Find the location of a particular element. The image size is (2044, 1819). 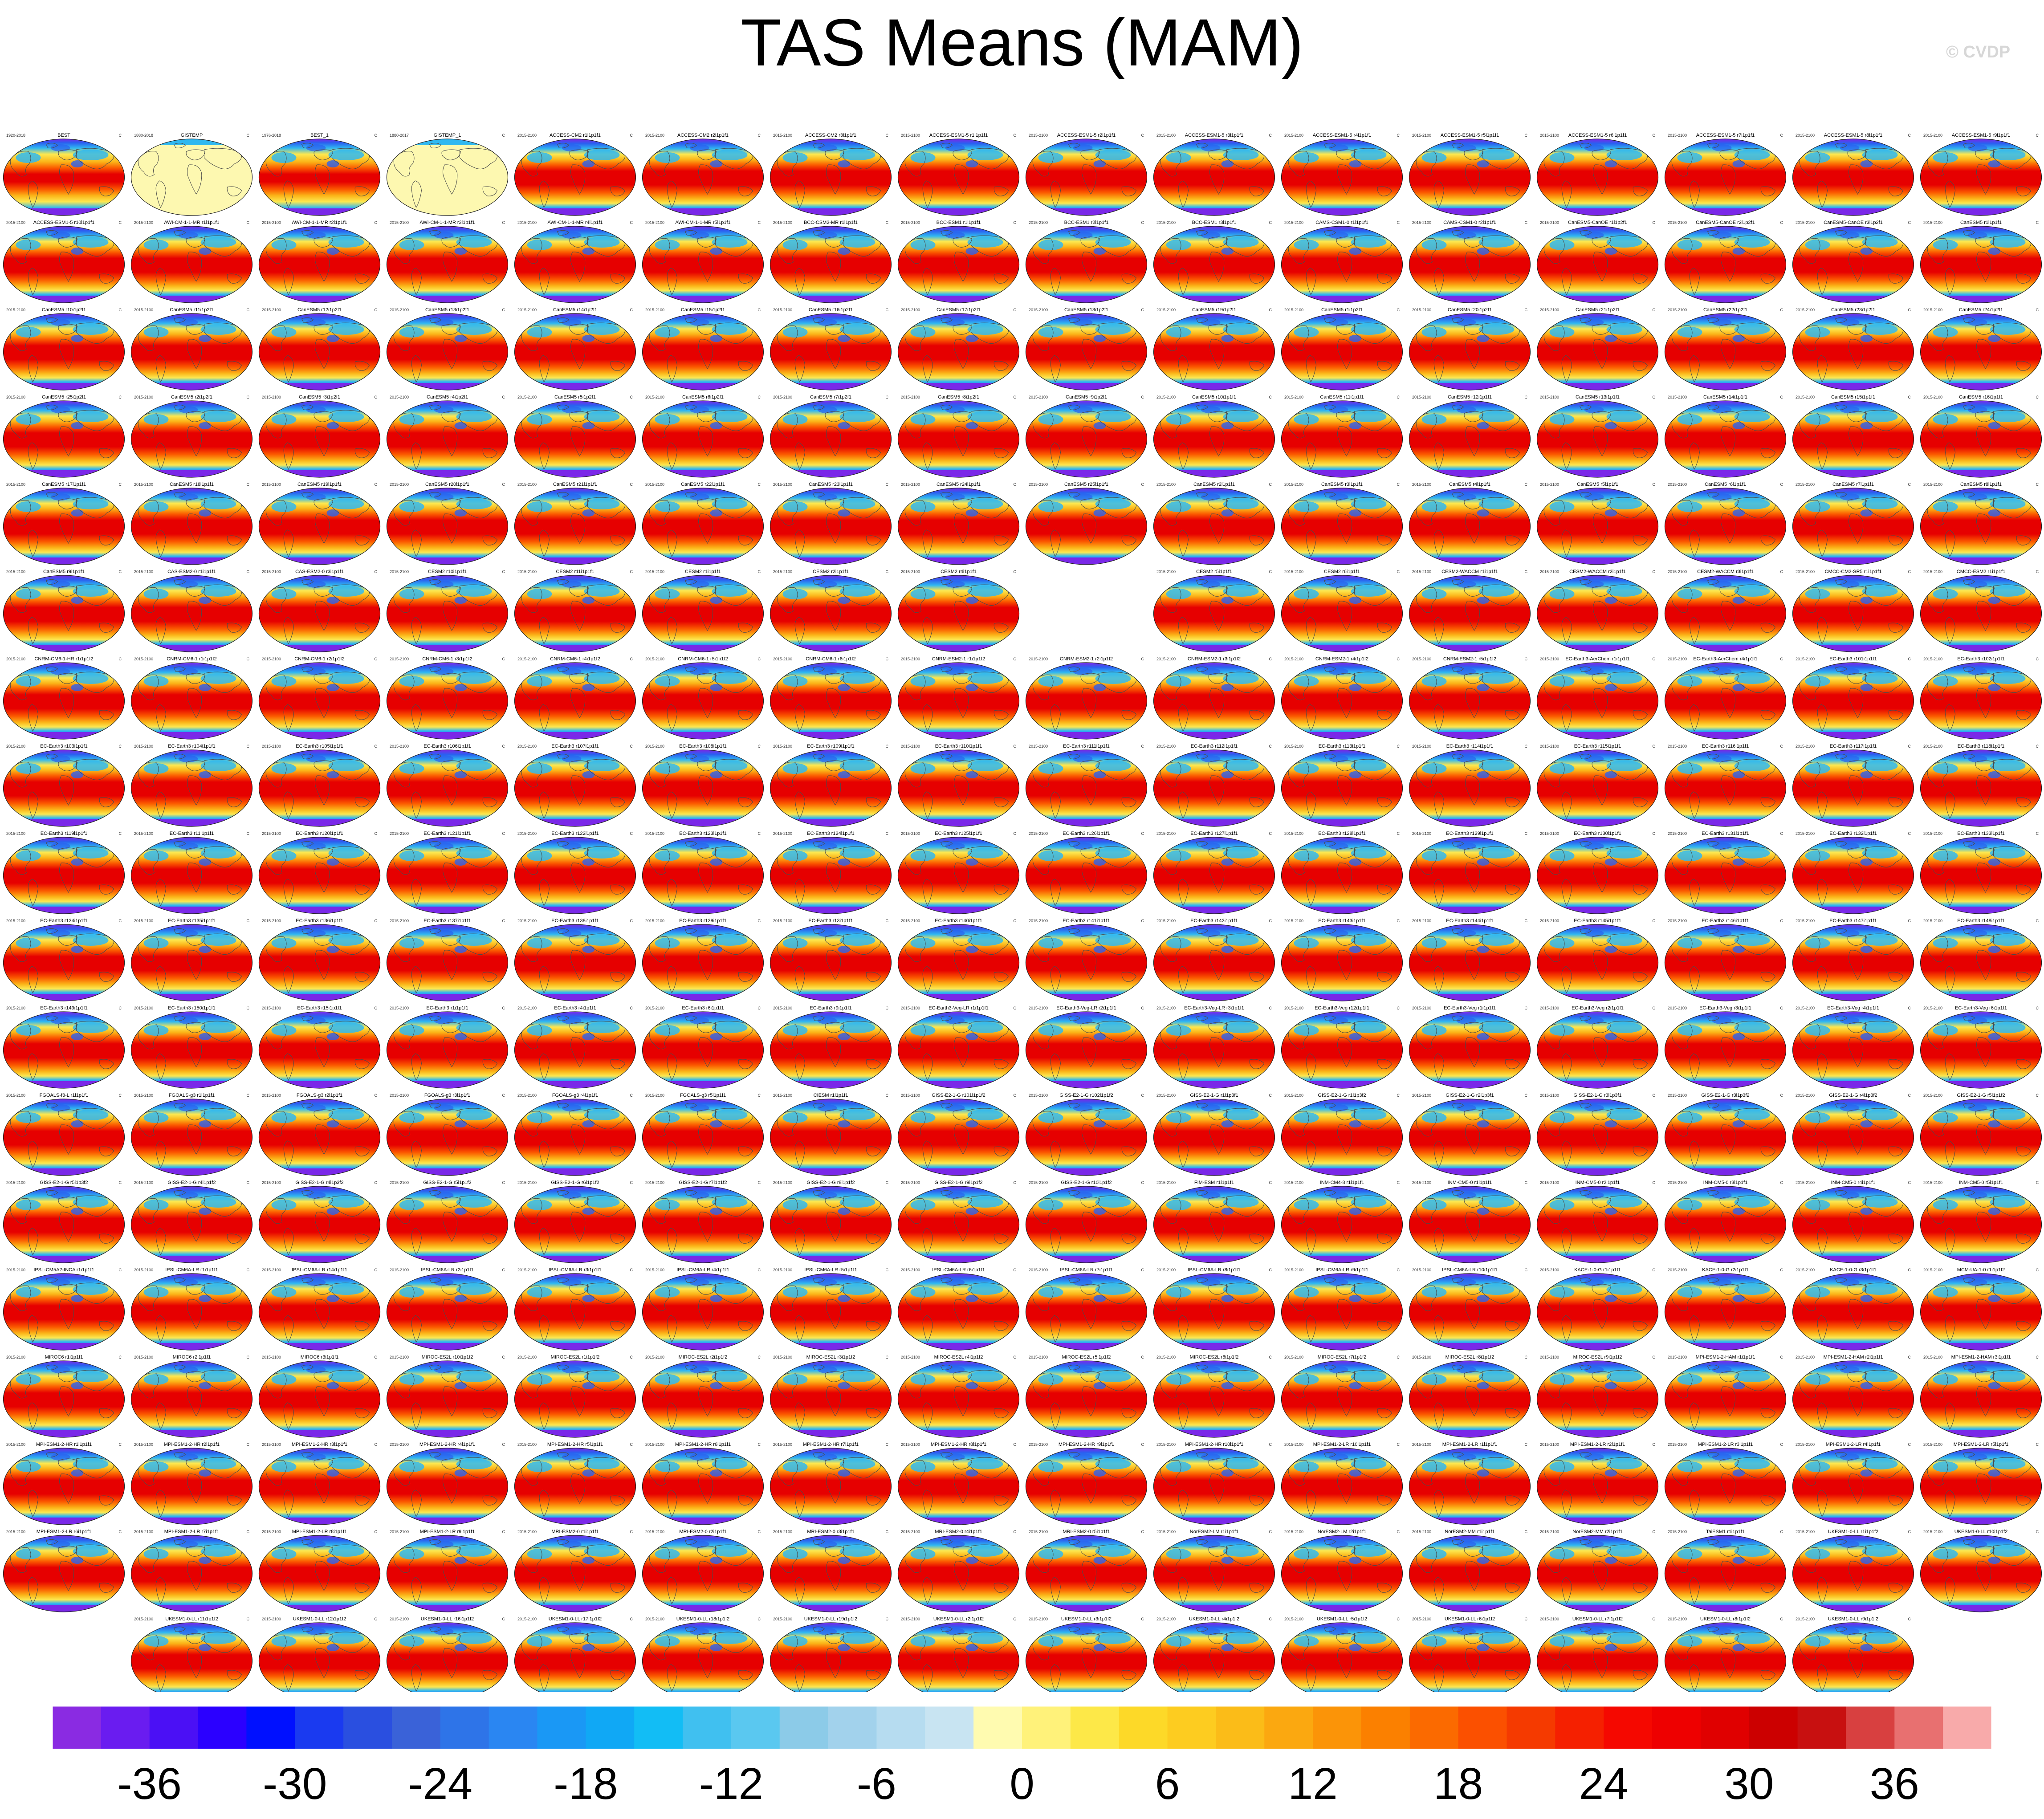

panel-title: INM-CM5-0 r3i1p1f1 is located at coordinates (1725, 1182).